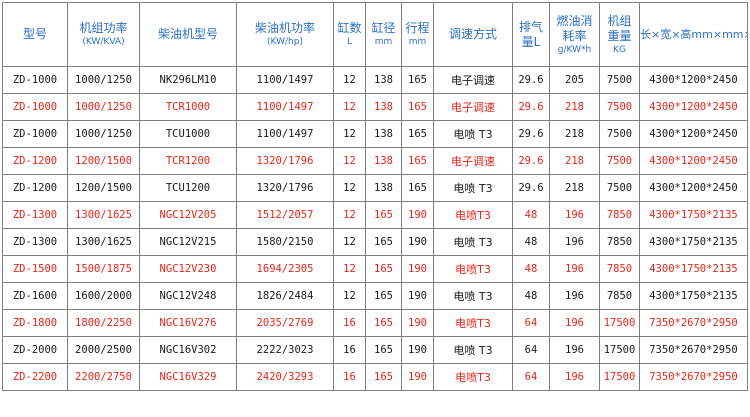 The height and width of the screenshot is (417, 750). I want to click on header-bore: 缸径 mm, so click(383, 34).